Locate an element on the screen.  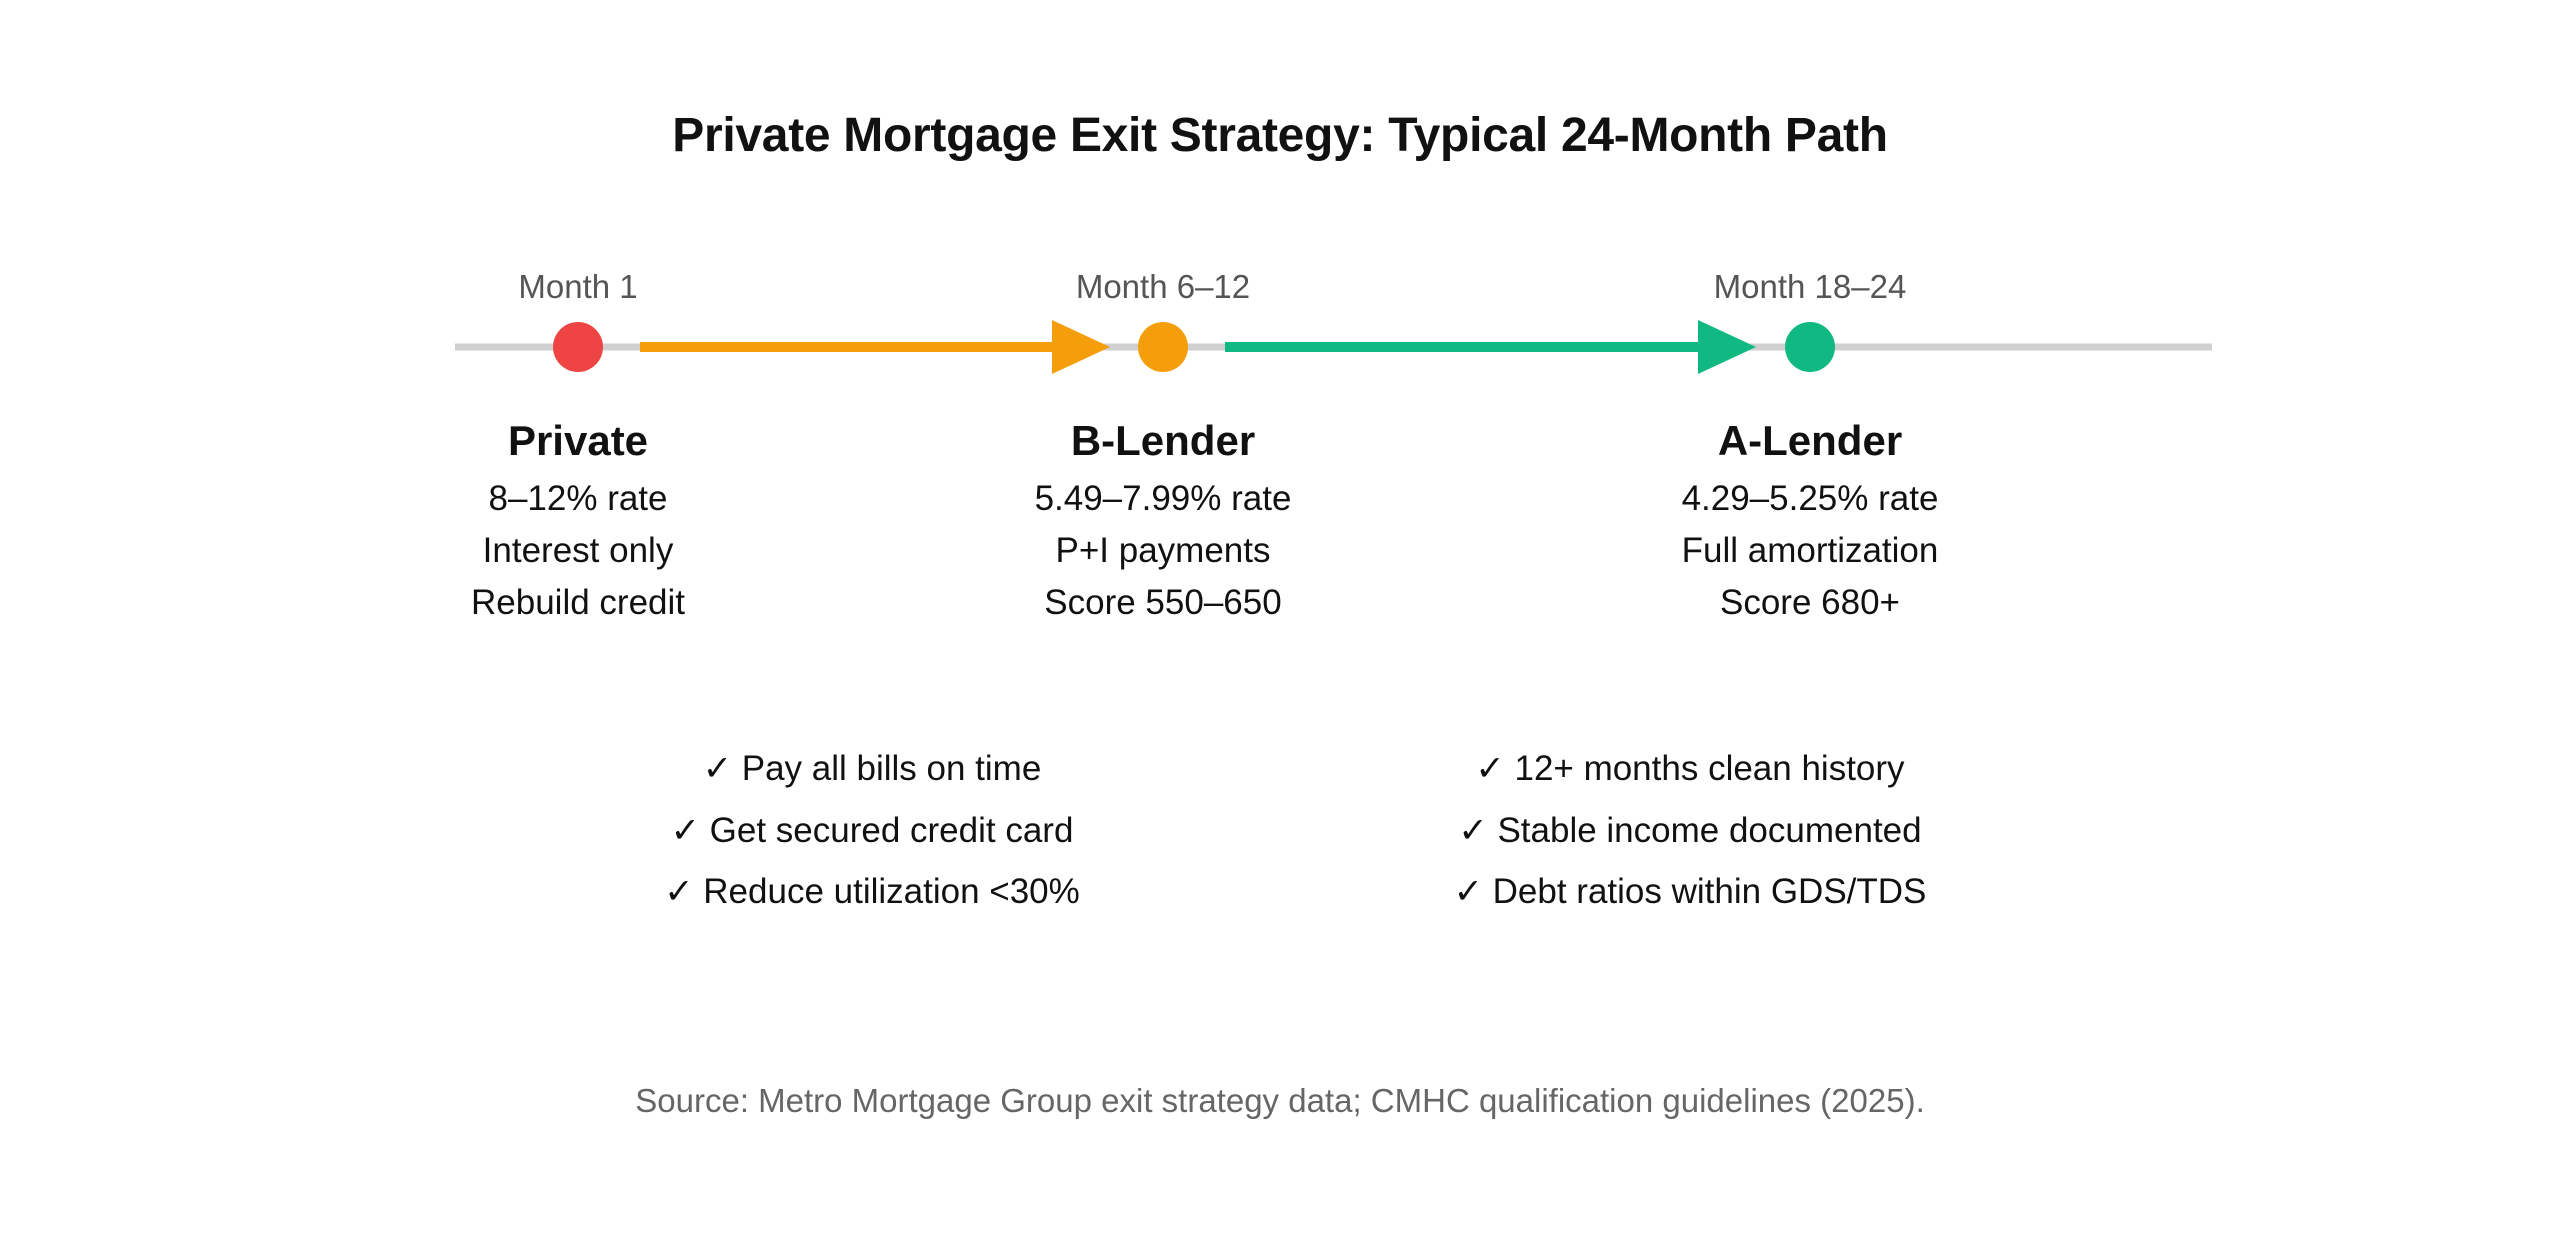
checklist-item: ✓ Reduce utilization <30% is located at coordinates (872, 891).